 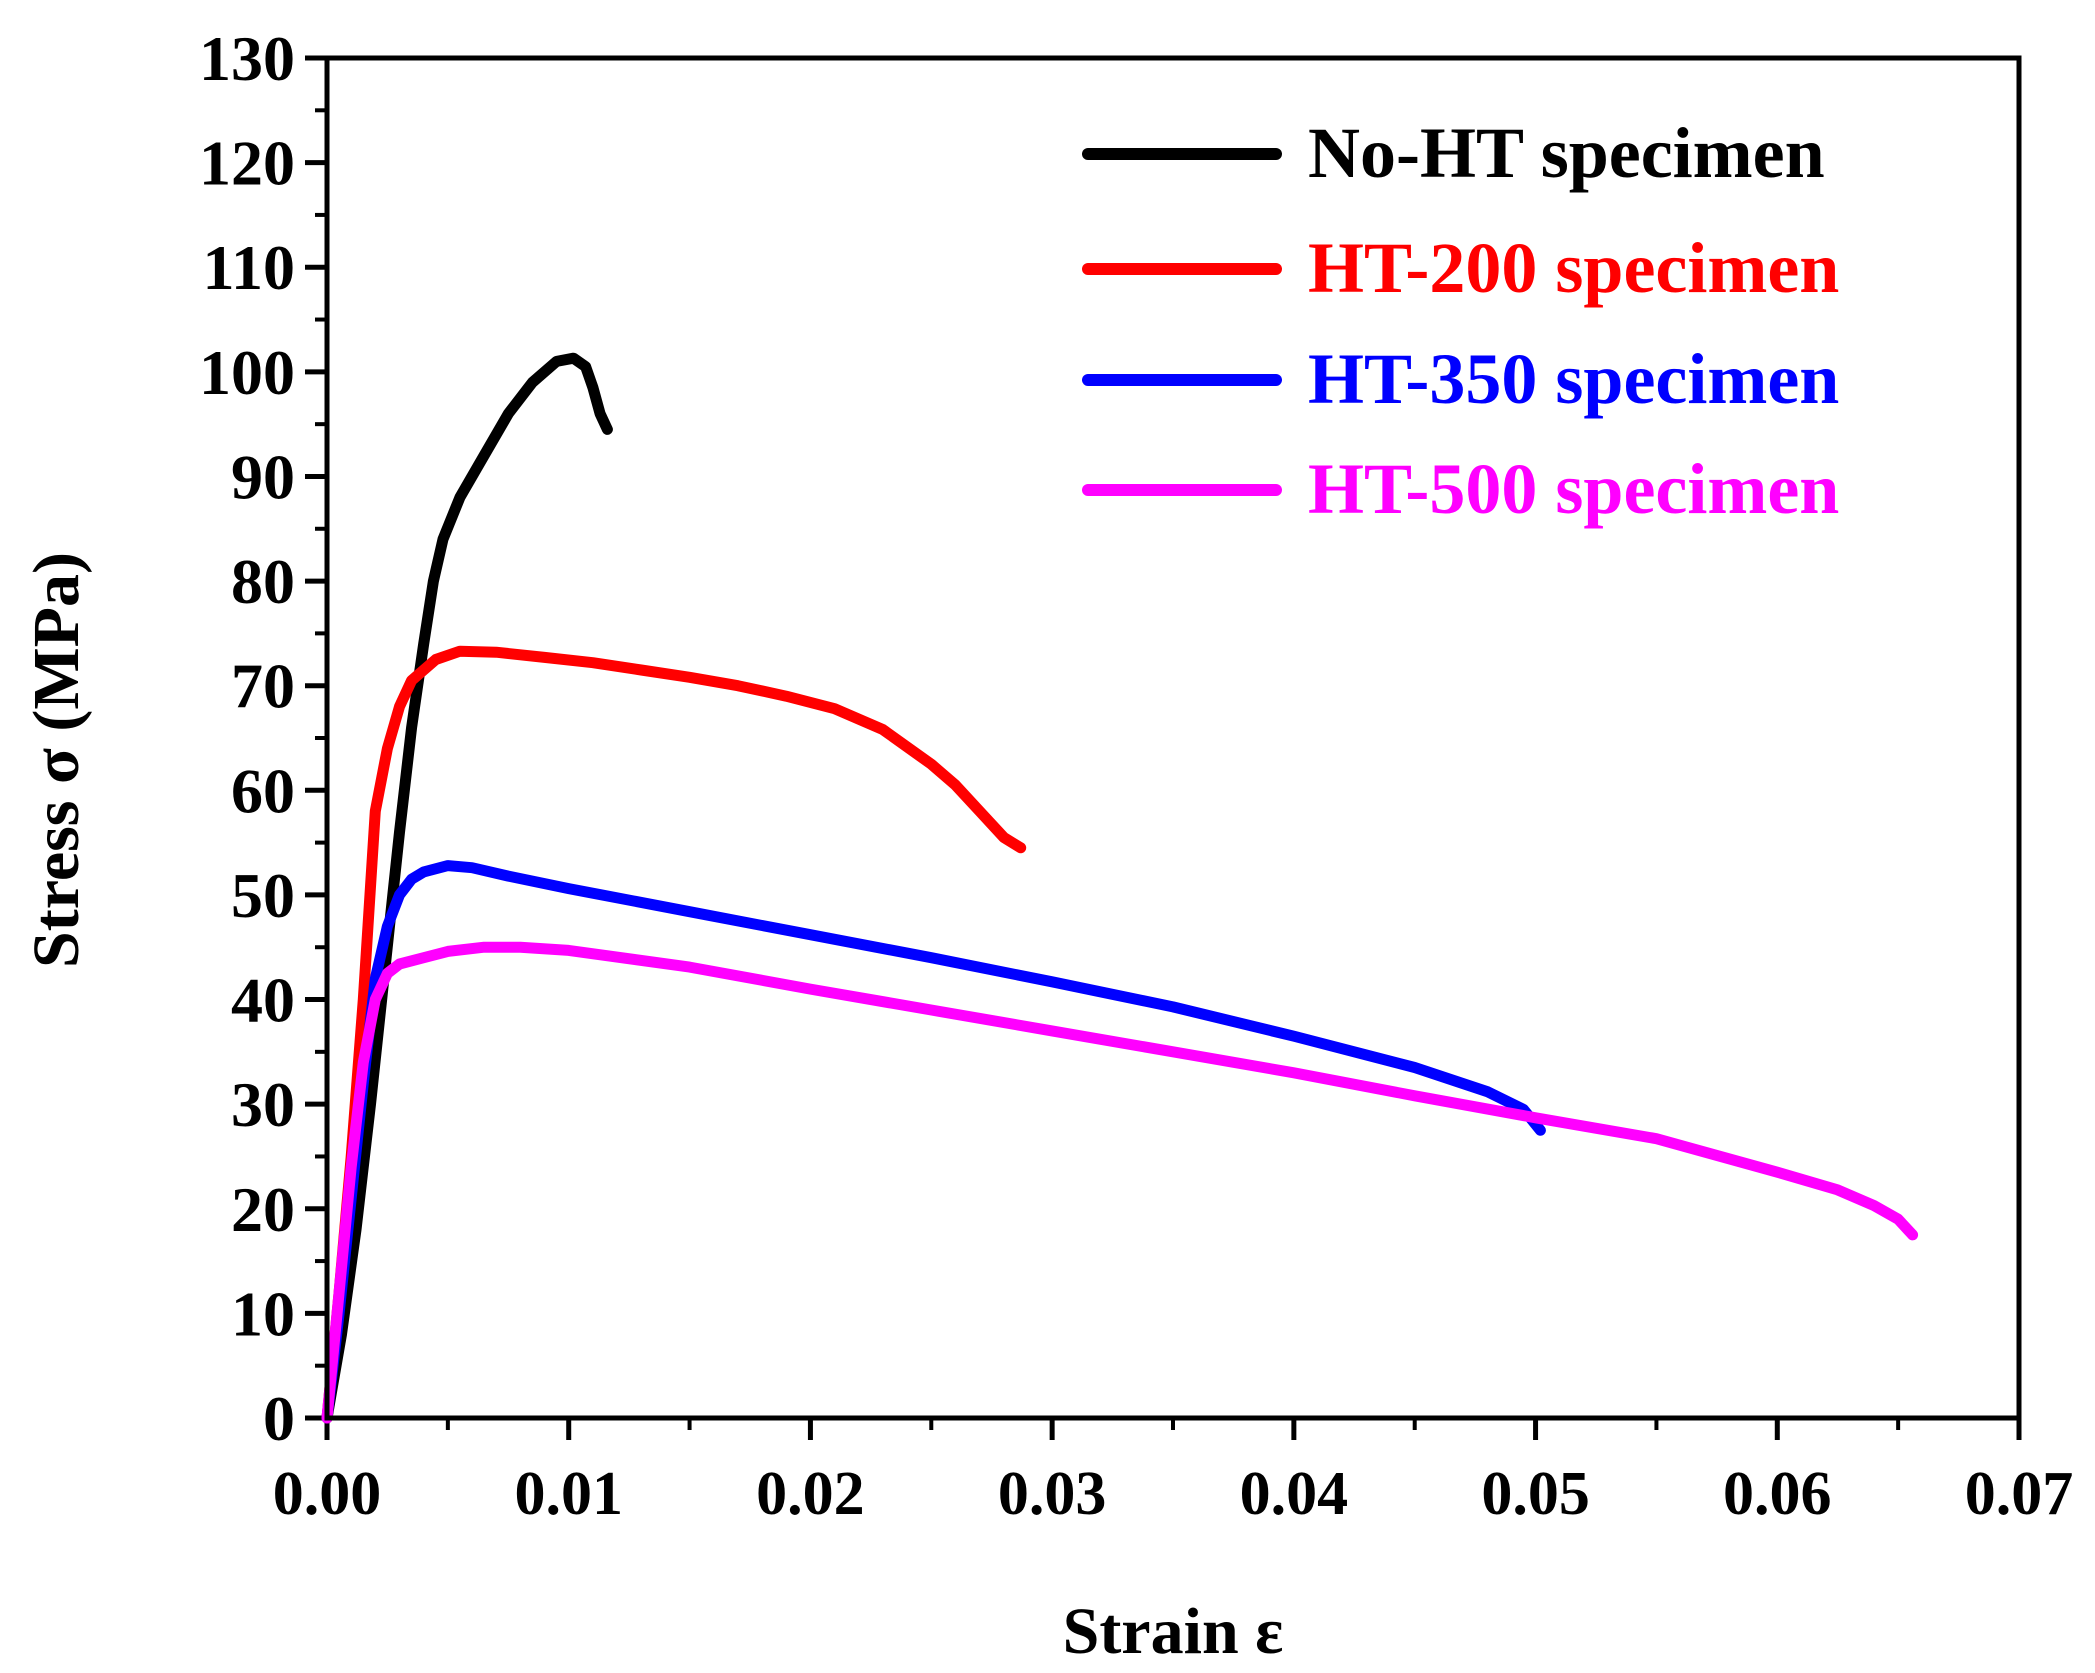 What do you see at coordinates (2019, 1494) in the screenshot?
I see `x-tick-label: 0.07` at bounding box center [2019, 1494].